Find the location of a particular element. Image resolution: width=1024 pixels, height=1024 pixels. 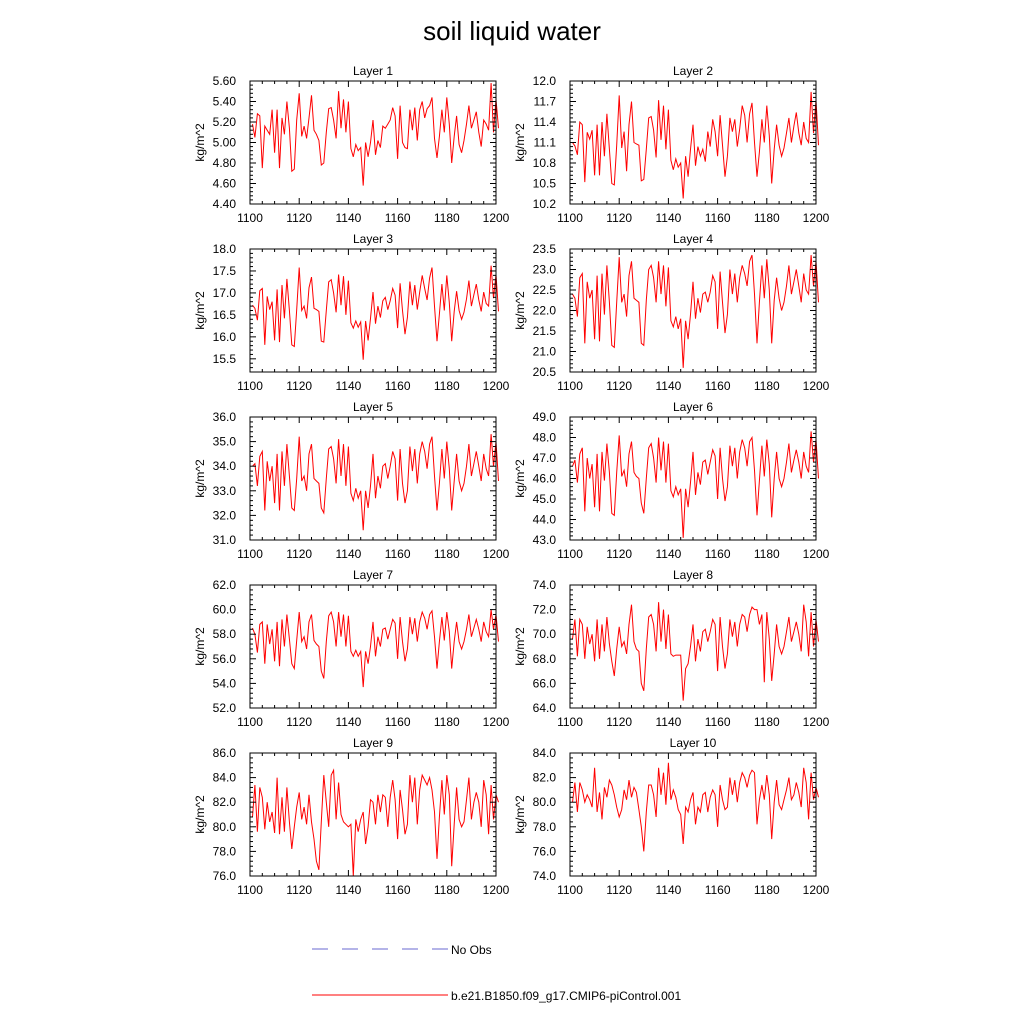

panel-title: Layer 3 is located at coordinates (373, 239).